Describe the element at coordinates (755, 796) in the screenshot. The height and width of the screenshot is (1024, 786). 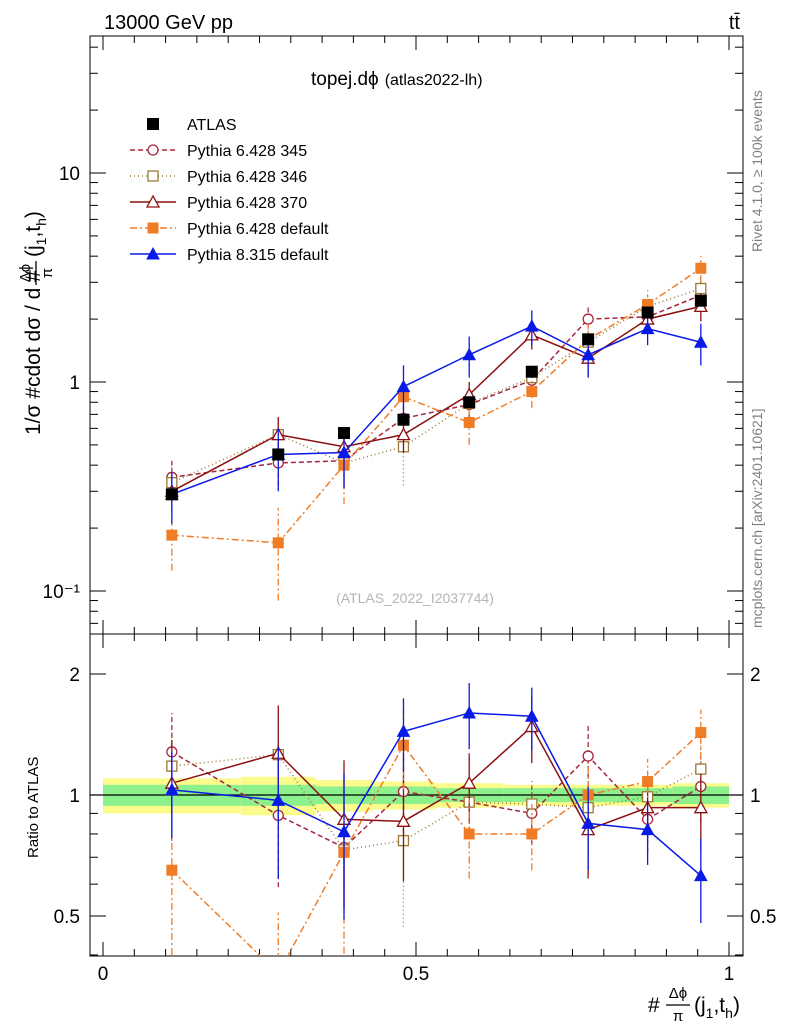
I see `y-tick-label-ratio-right: 1` at that location.